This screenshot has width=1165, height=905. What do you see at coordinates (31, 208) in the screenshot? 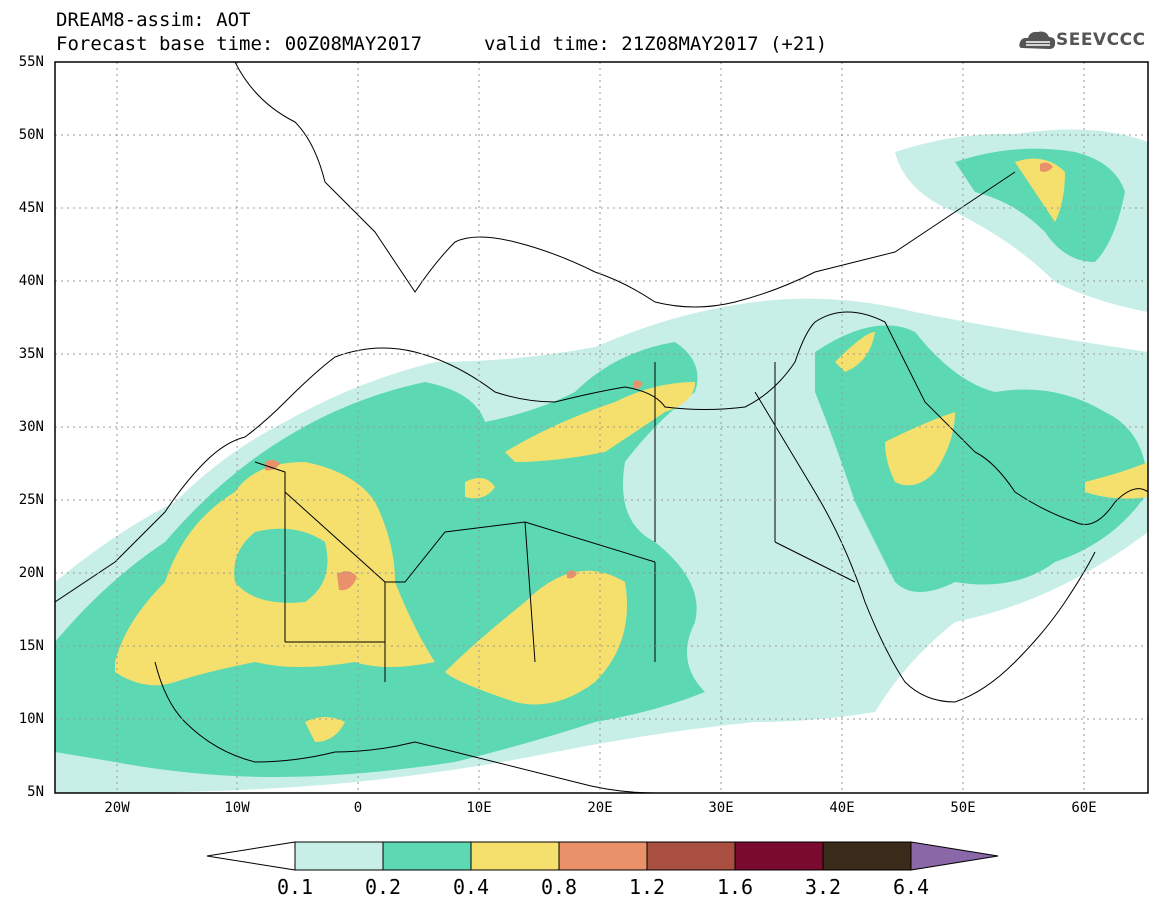
I see `lat-label: 45N` at bounding box center [31, 208].